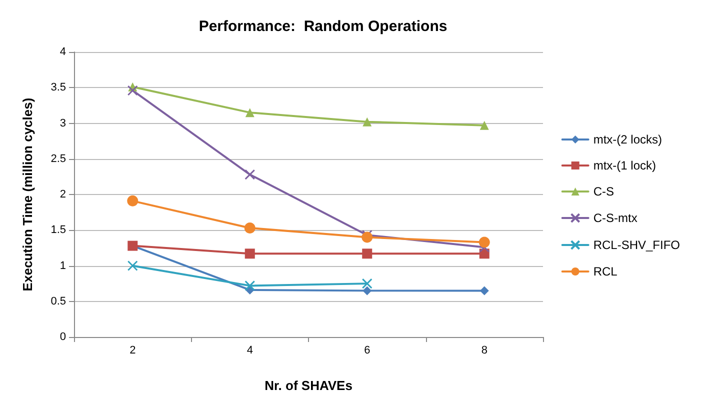  I want to click on y-tick-label: 3, so click(63, 123).